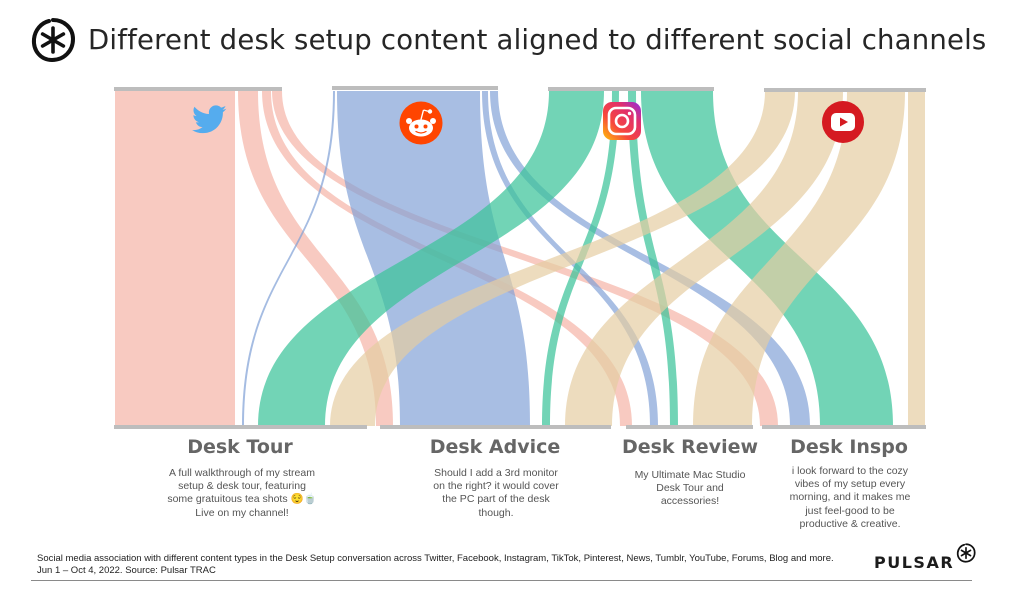 This screenshot has width=1024, height=603. I want to click on instagram-camera-icon, so click(622, 121).